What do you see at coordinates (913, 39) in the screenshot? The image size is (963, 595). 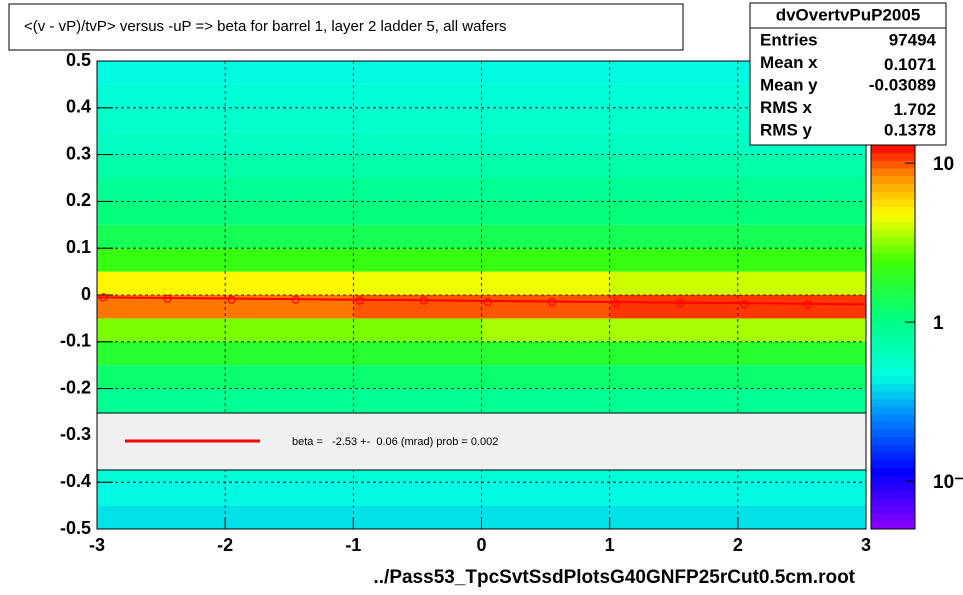 I see `stats-value: 97494` at bounding box center [913, 39].